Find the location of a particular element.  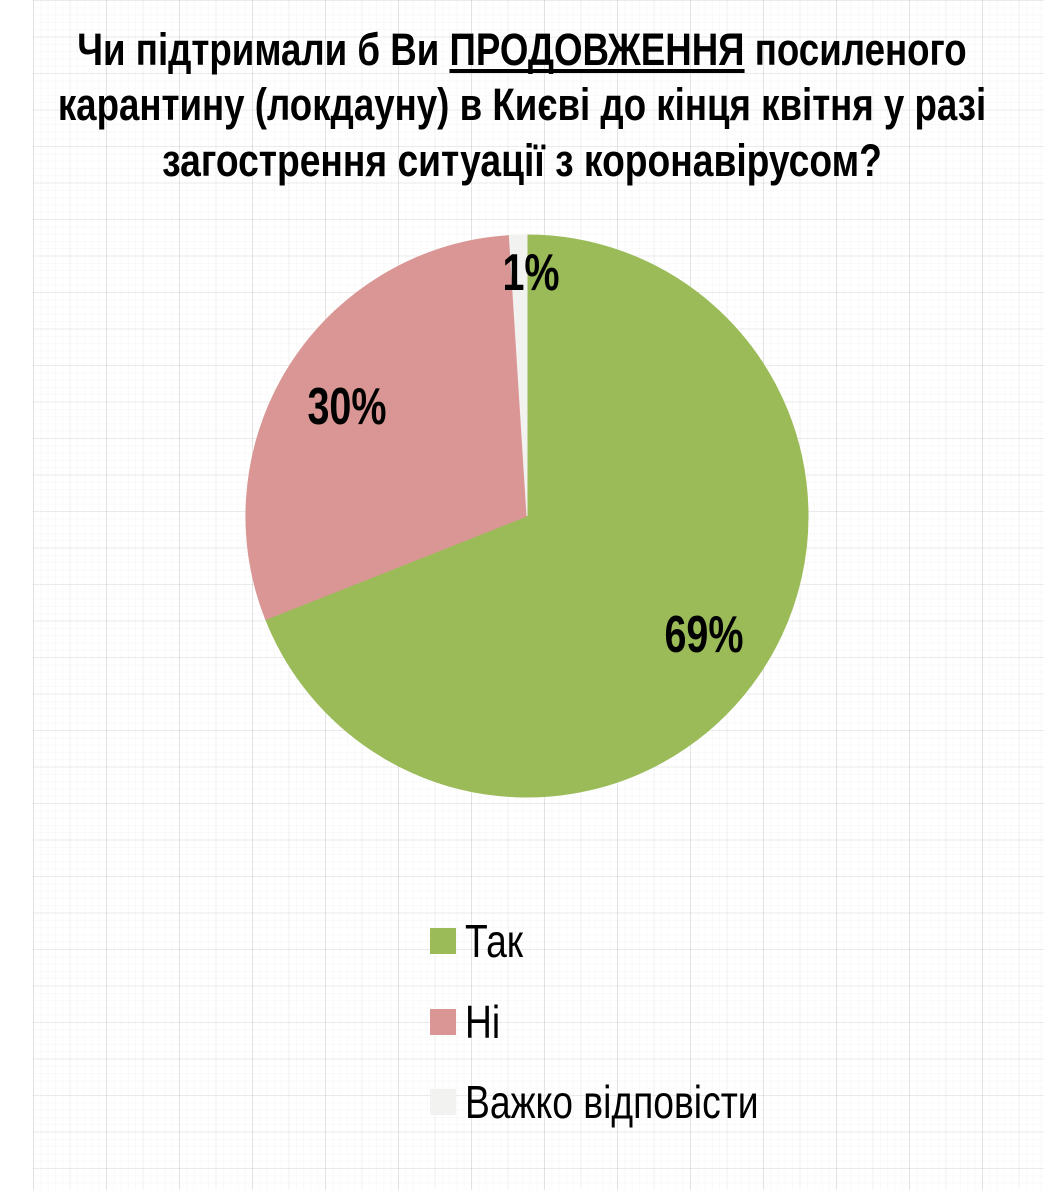

legend-item-tak: Так is located at coordinates (483, 941).